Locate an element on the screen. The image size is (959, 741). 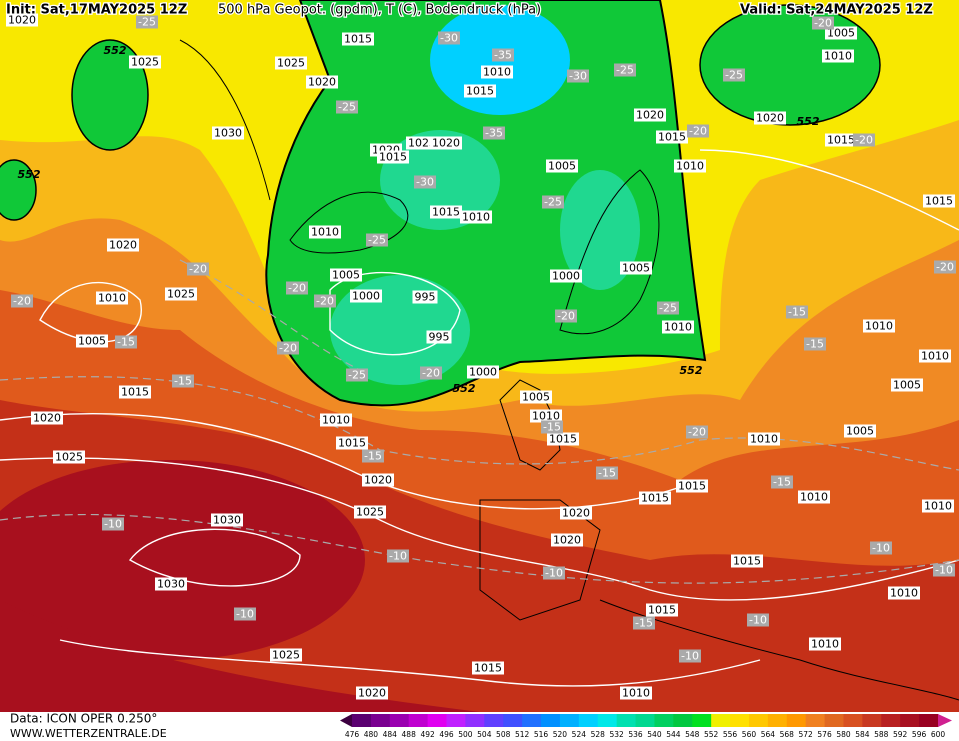
scale-label: 496 is located at coordinates (446, 734).